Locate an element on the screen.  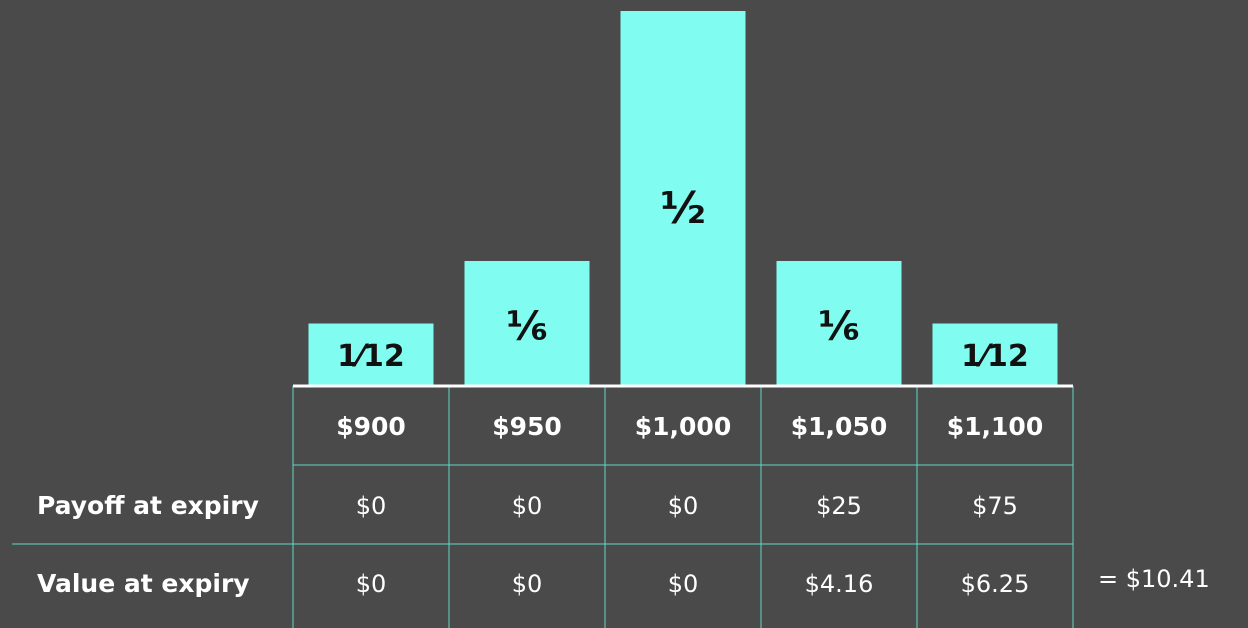
category-label: $950 is located at coordinates (527, 426).